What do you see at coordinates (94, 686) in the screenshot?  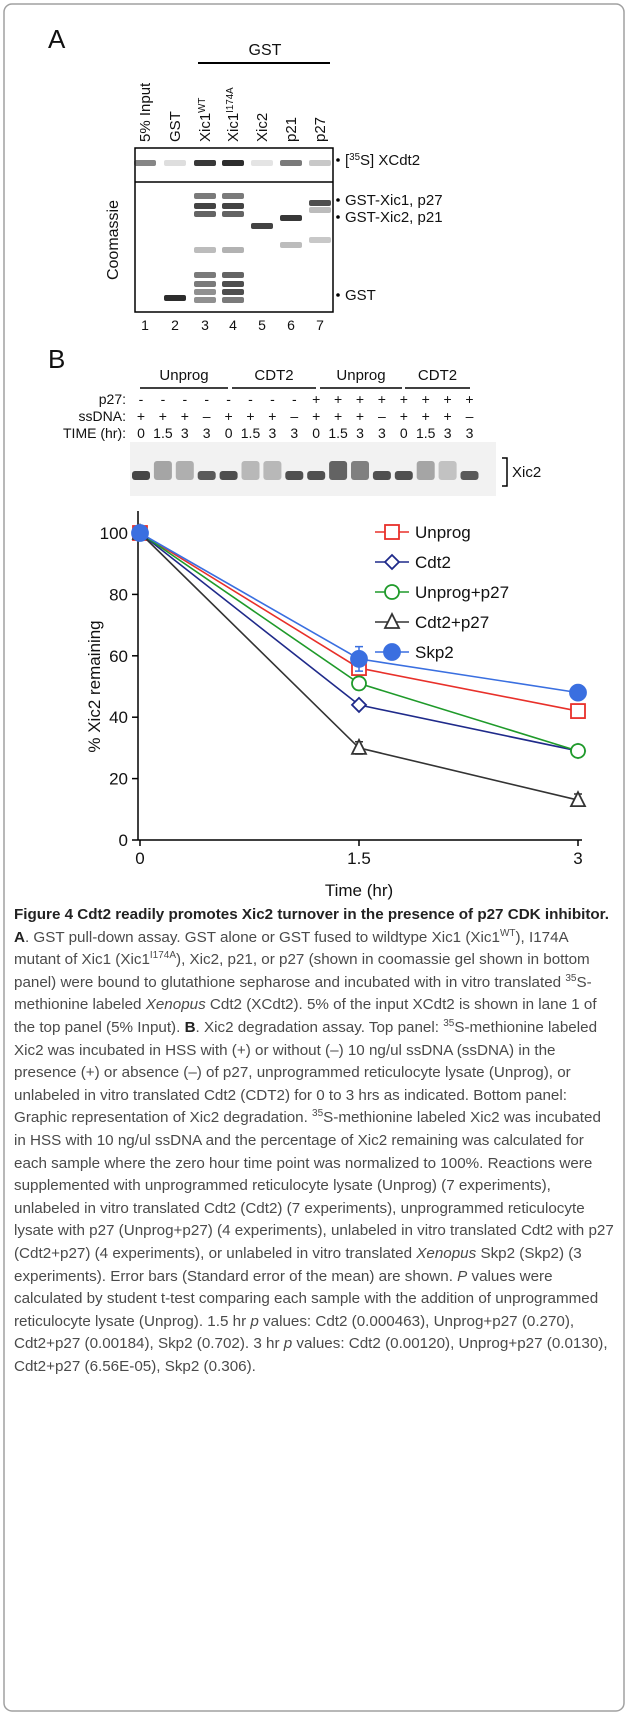 I see `y-axis-label: % Xic2 remaining` at bounding box center [94, 686].